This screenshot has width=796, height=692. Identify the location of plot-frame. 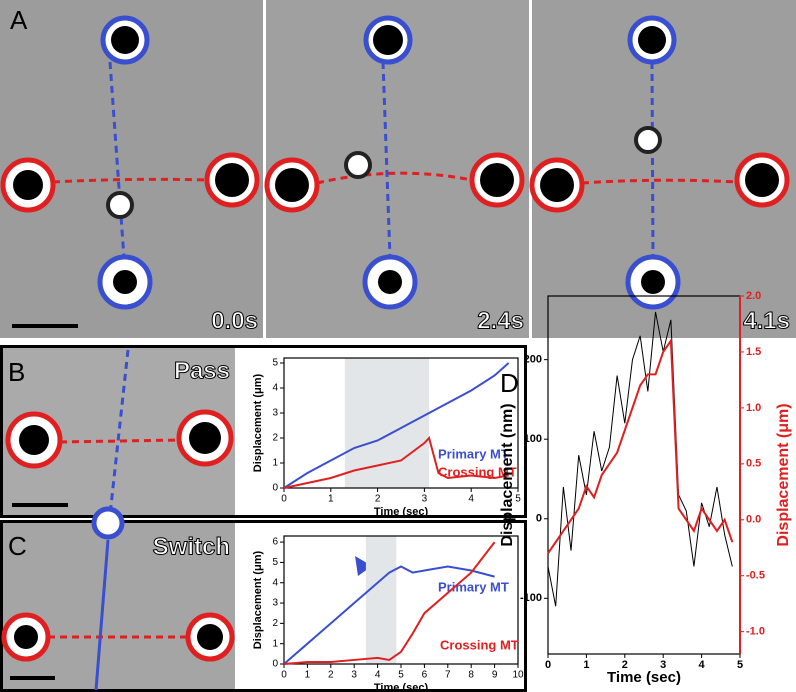
(401, 423).